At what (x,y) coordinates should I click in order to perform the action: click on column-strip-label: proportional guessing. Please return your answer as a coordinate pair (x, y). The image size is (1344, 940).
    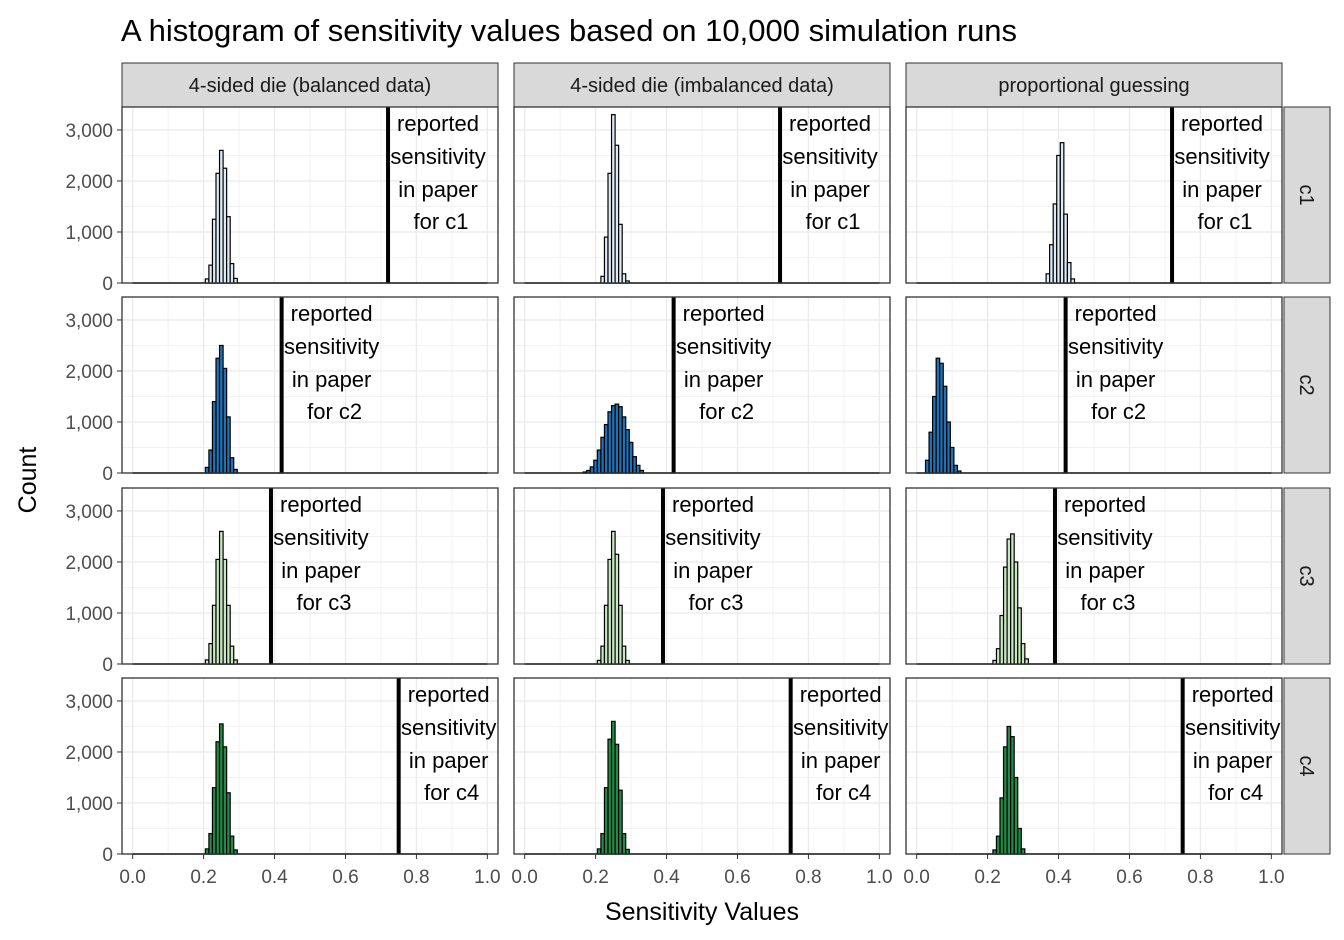
    Looking at the image, I should click on (1093, 86).